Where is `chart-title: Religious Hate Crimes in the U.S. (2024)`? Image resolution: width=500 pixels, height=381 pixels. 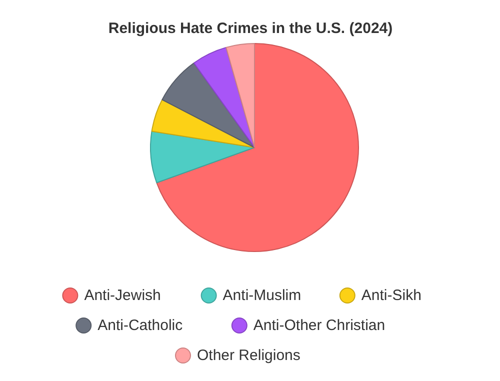
chart-title: Religious Hate Crimes in the U.S. (2024) is located at coordinates (250, 28).